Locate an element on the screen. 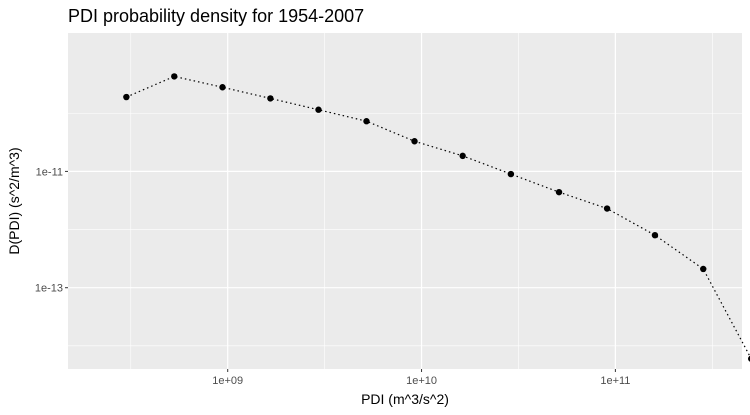 This screenshot has height=415, width=750. x-axis-ticks: 1e+09 1e+10 1e+11 is located at coordinates (421, 378).